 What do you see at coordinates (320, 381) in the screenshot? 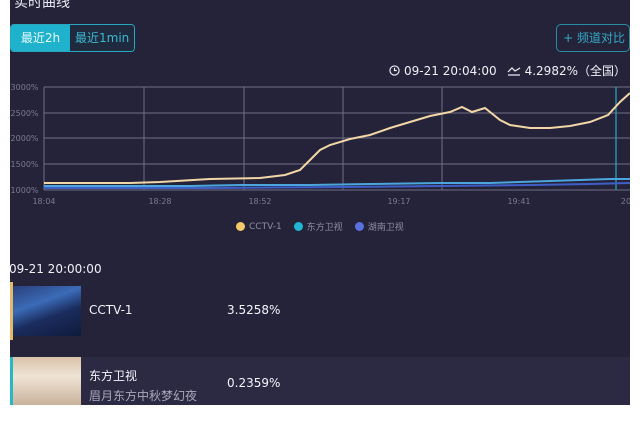
I see `channel-row-dongfang: 东方卫视 眉月东方中秋梦幻夜 0.2359%` at bounding box center [320, 381].